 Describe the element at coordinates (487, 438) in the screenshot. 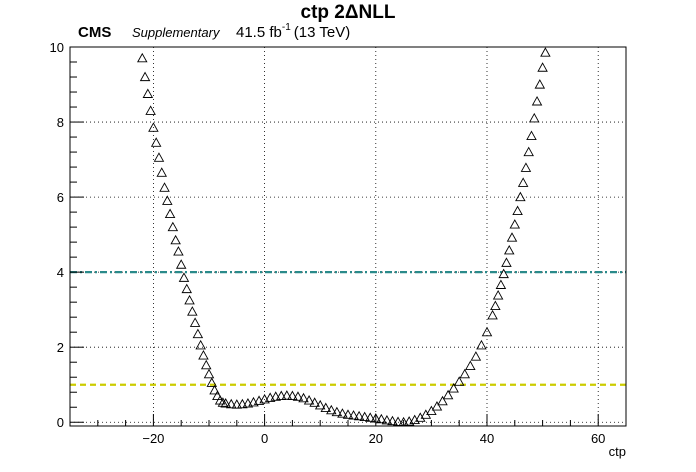

I see `x-tick-label: 40` at that location.